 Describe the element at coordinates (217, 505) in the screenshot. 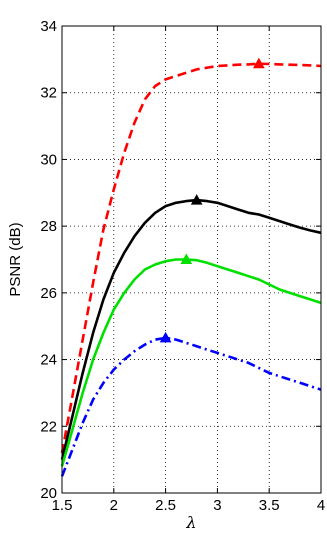

I see `x-tick-label: 3` at that location.